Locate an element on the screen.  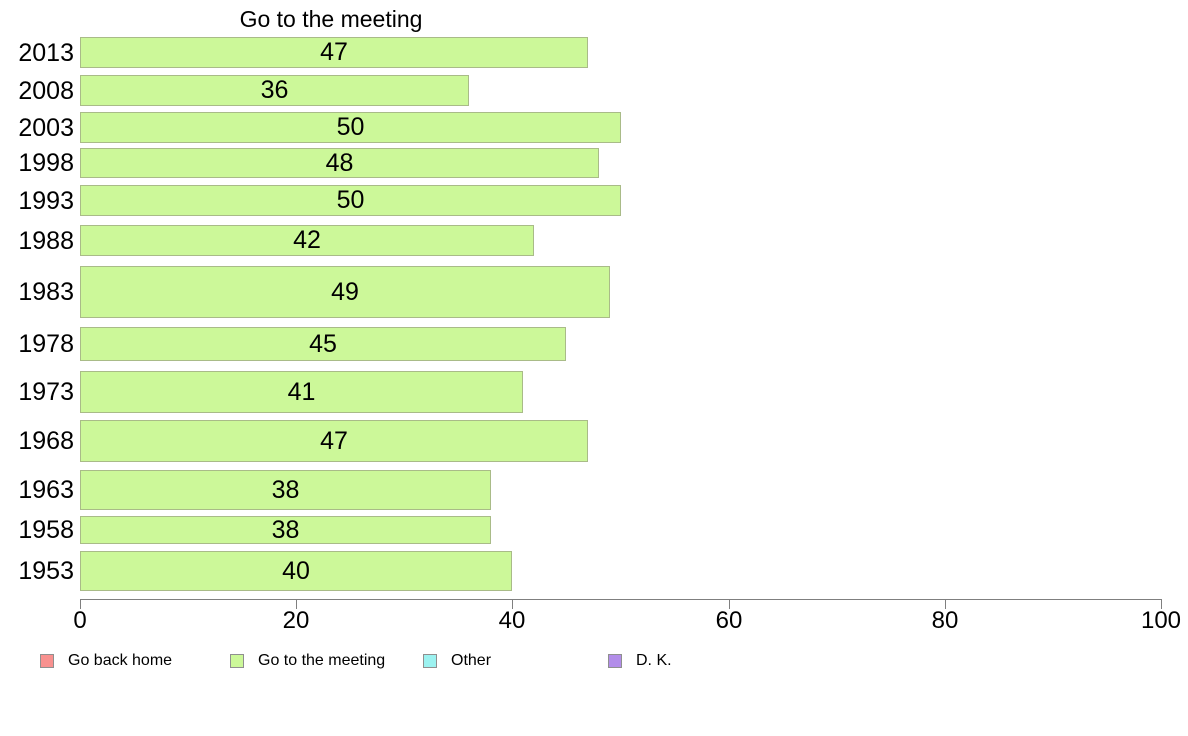
x-axis-tick-label: 100 is located at coordinates (1161, 620).